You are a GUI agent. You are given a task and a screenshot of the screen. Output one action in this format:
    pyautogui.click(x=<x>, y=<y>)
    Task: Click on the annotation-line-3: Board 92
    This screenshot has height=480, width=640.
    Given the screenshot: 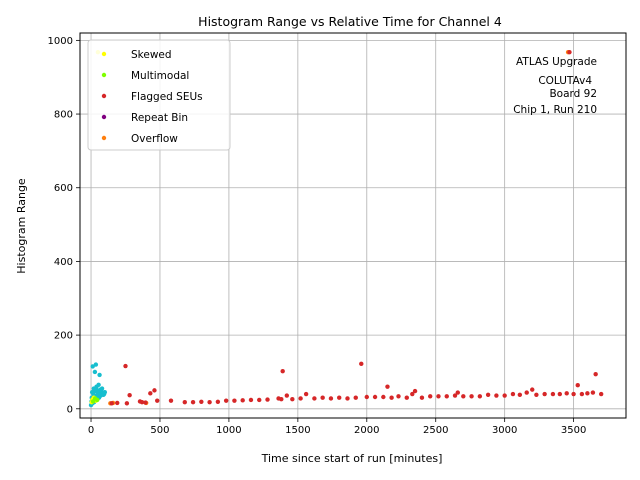 What is the action you would take?
    pyautogui.click(x=573, y=94)
    